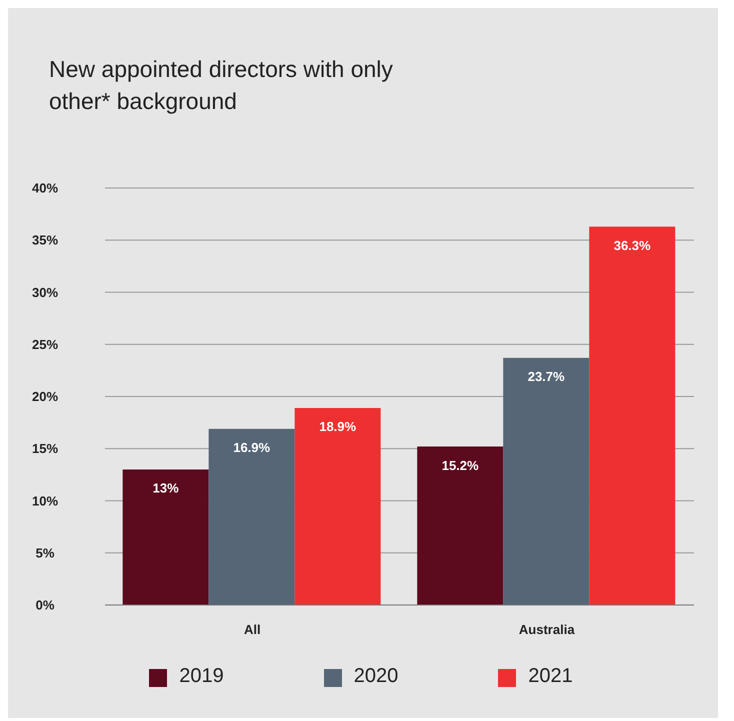  Describe the element at coordinates (338, 426) in the screenshot. I see `data-label: 18.9%` at that location.